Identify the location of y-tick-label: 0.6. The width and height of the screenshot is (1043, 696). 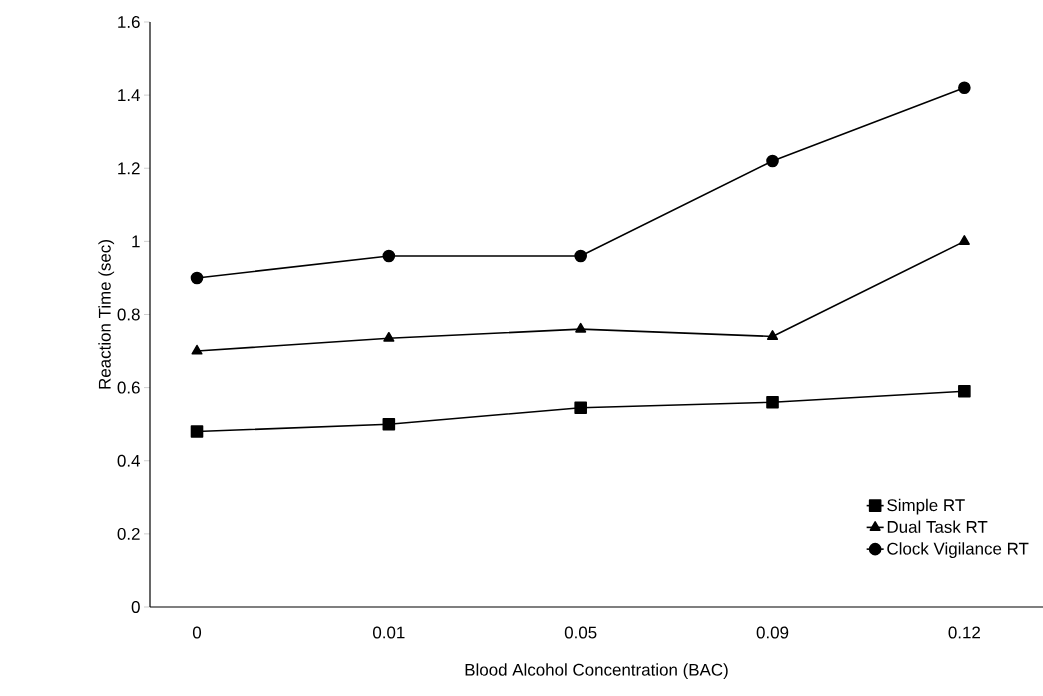
(128, 387).